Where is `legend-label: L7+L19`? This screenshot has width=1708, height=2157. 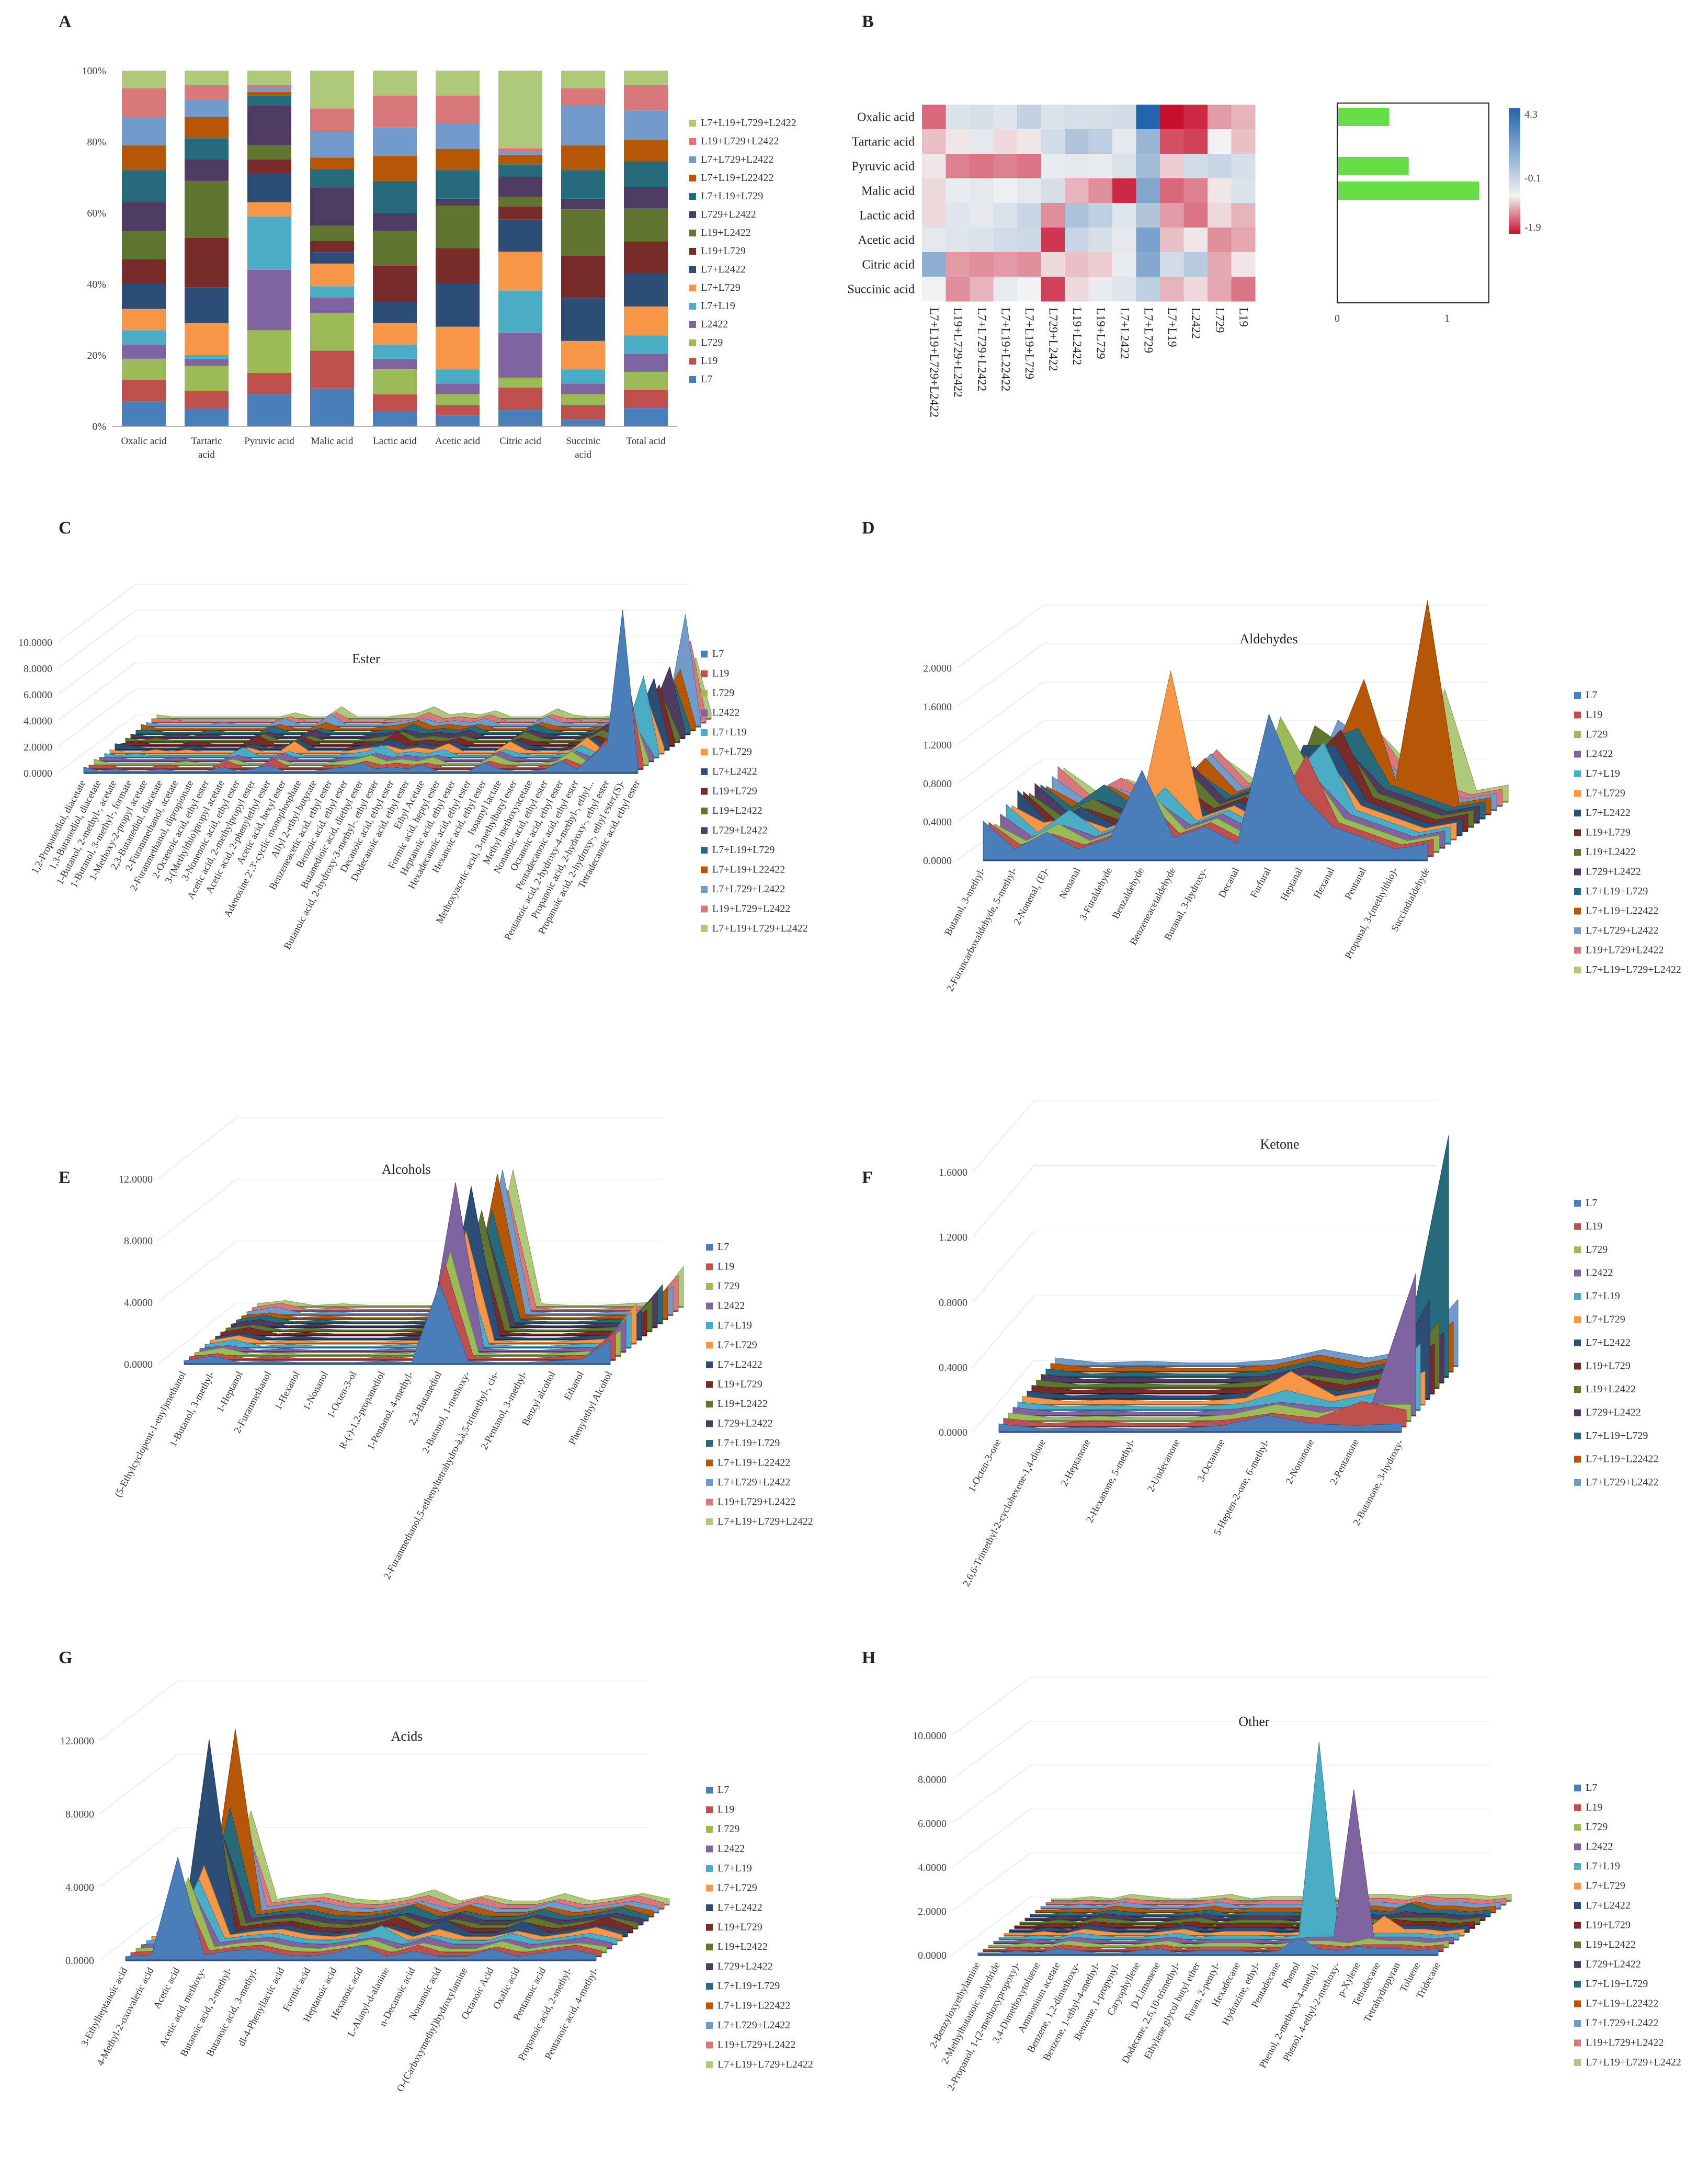
legend-label: L7+L19 is located at coordinates (1603, 773).